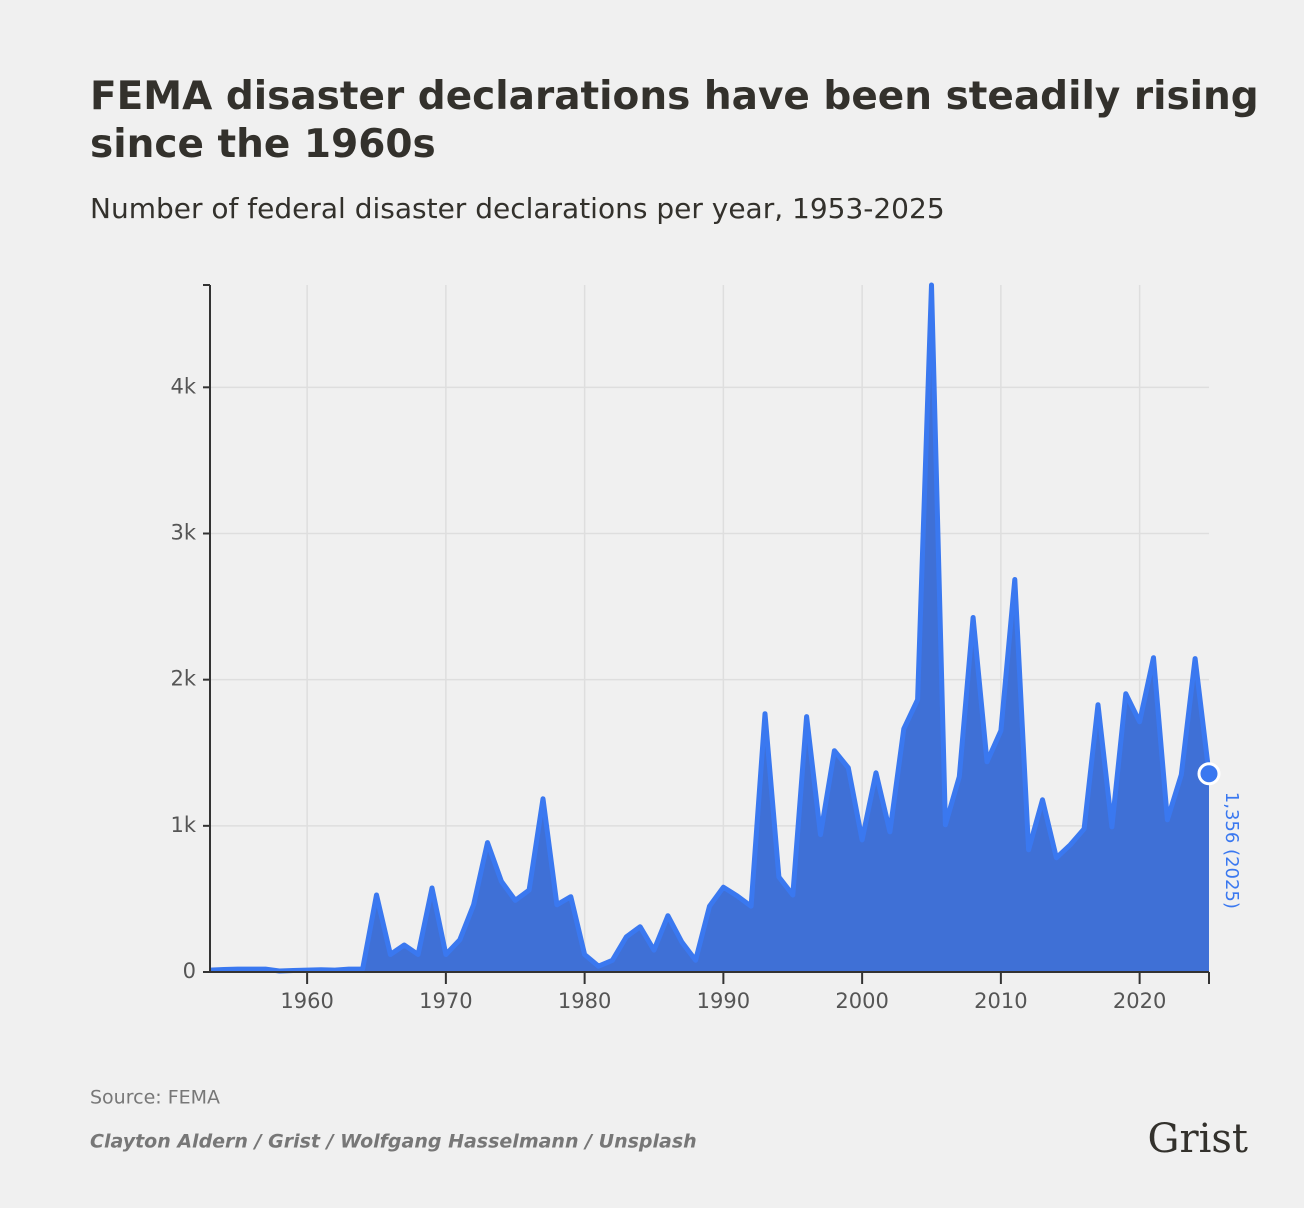  I want to click on x-tick-label: 1980, so click(584, 1001).